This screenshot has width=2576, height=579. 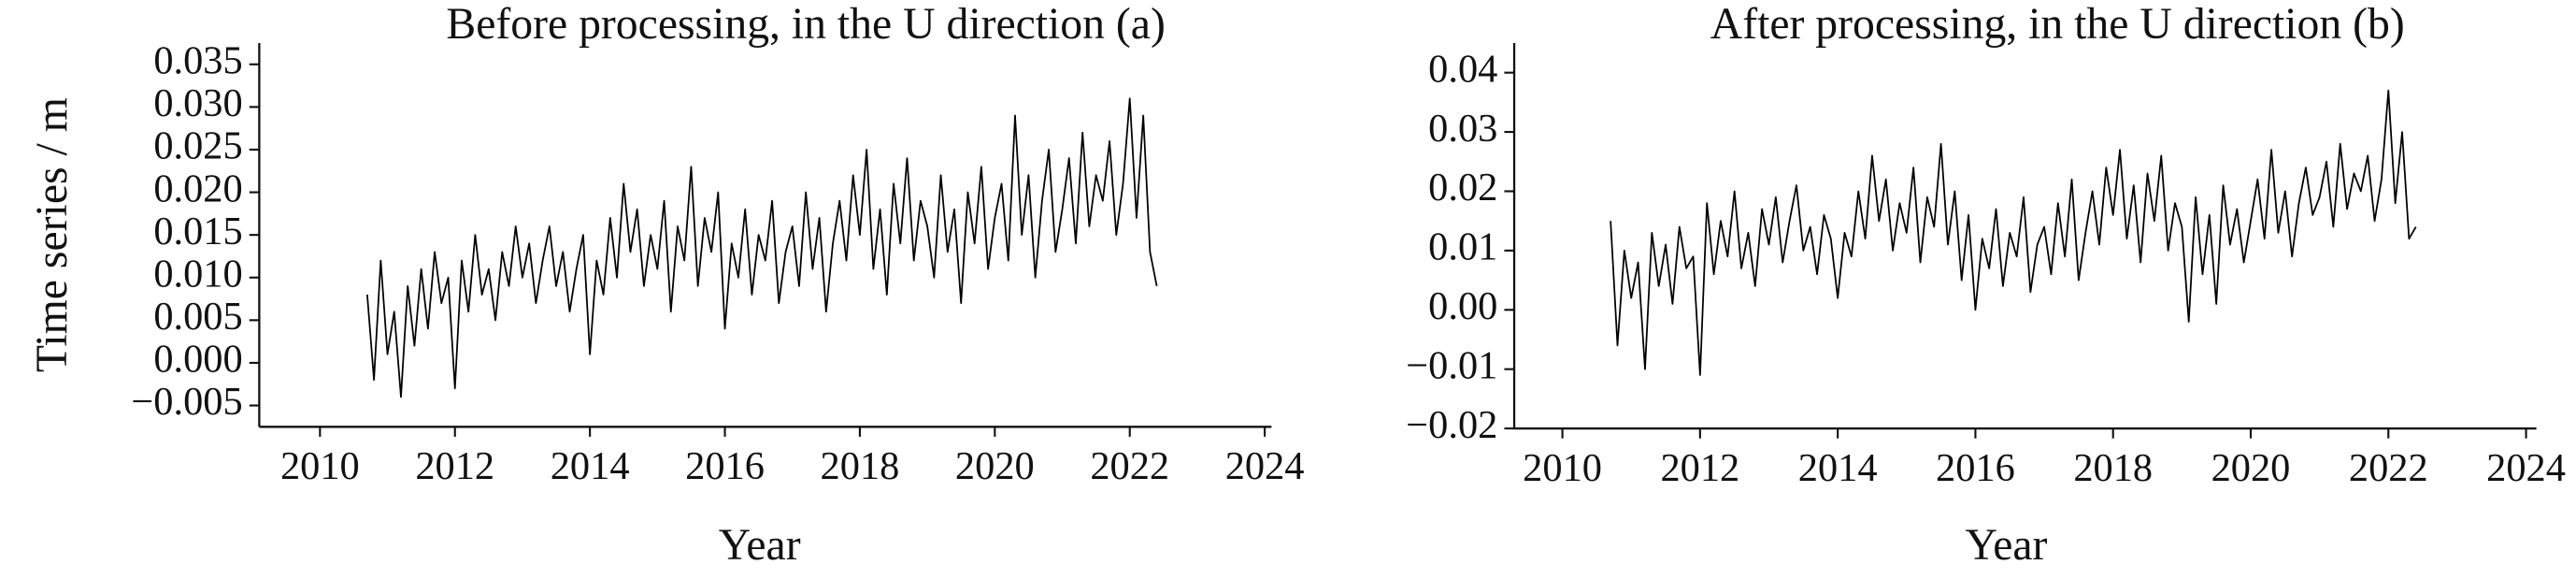 I want to click on y-tick-label: 0.030, so click(x=197, y=103).